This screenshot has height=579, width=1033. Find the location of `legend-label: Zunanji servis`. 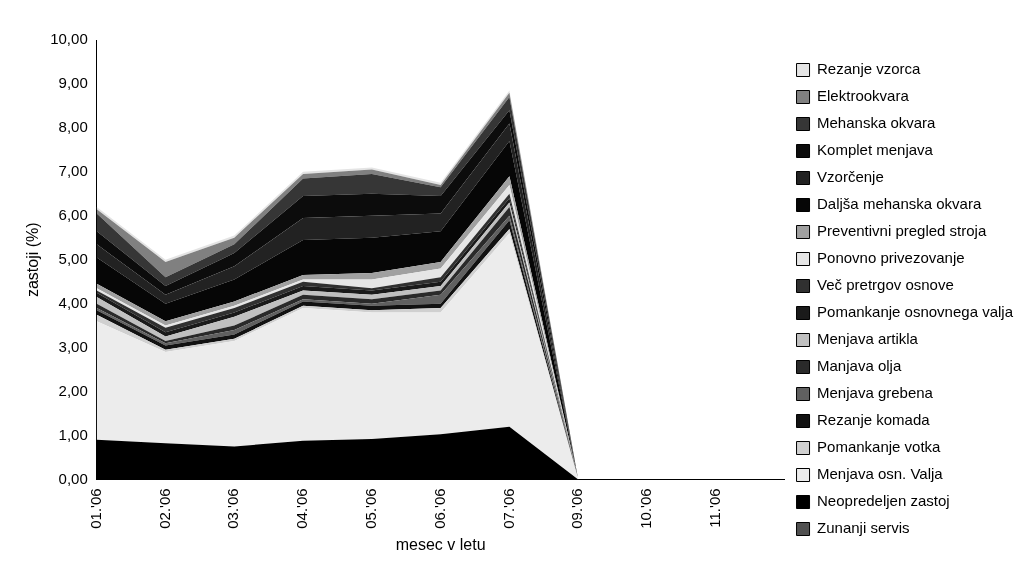

legend-label: Zunanji servis is located at coordinates (863, 528).